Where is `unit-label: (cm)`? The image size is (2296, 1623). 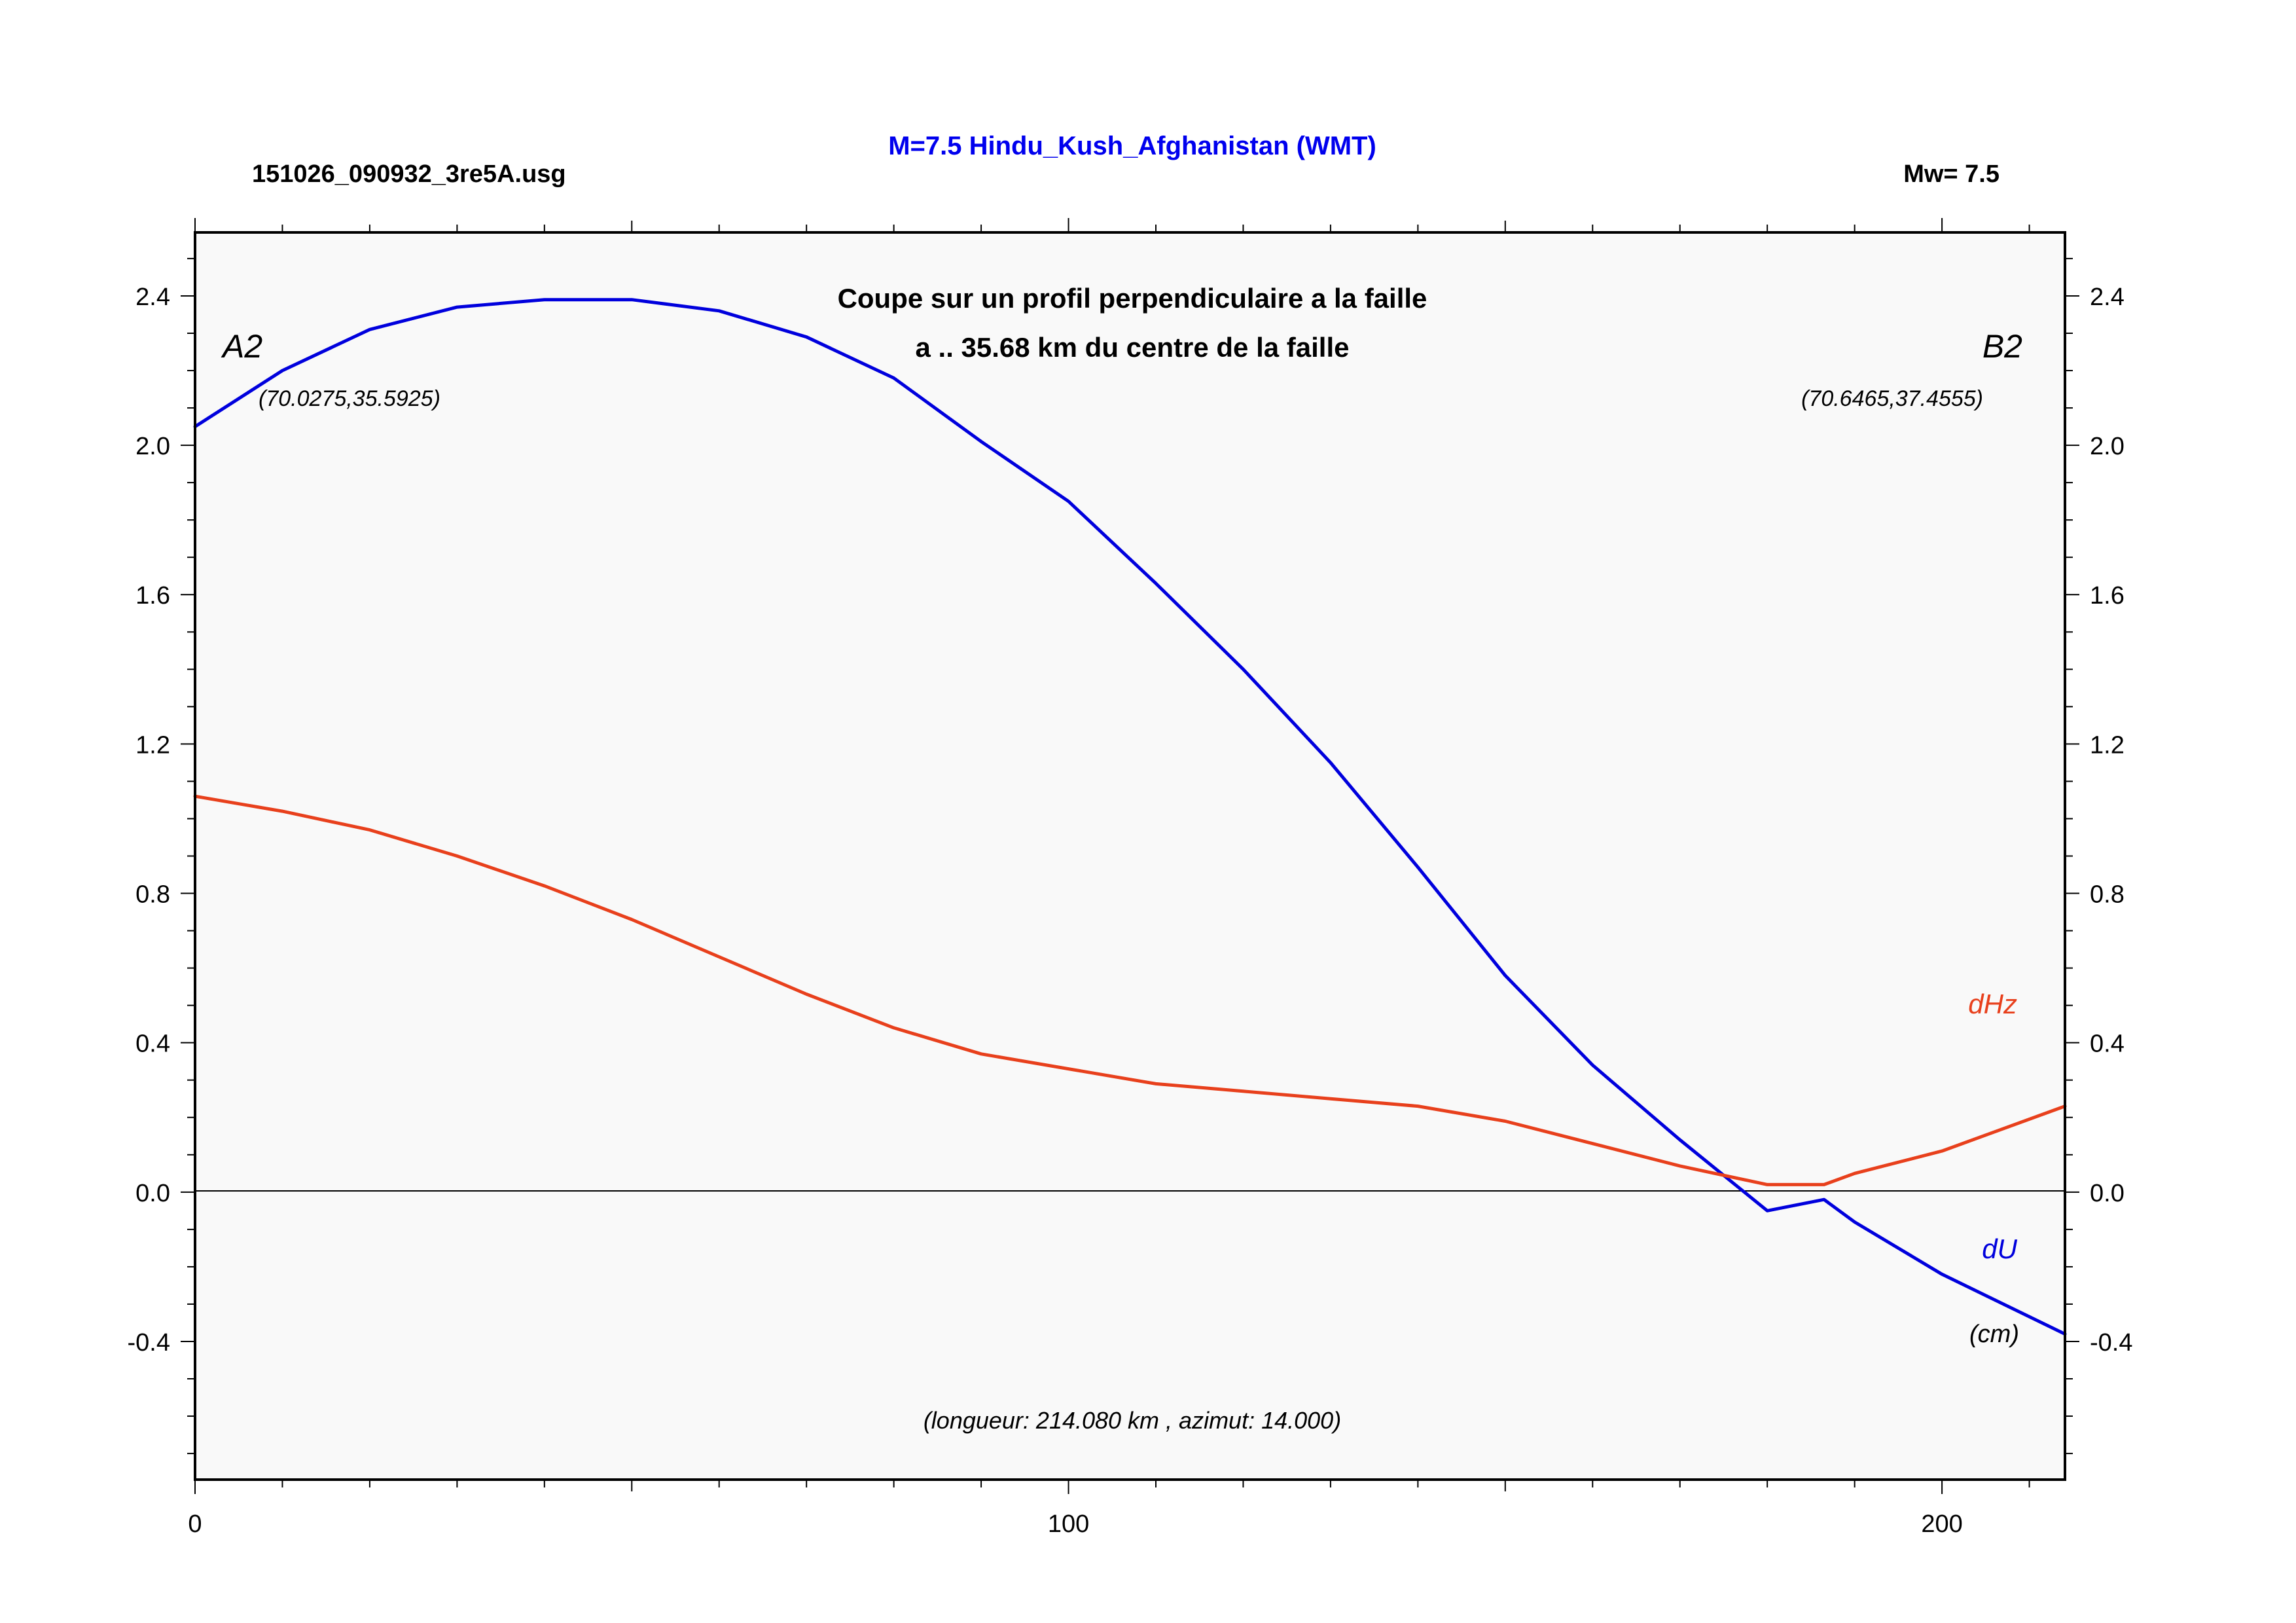 unit-label: (cm) is located at coordinates (1994, 1334).